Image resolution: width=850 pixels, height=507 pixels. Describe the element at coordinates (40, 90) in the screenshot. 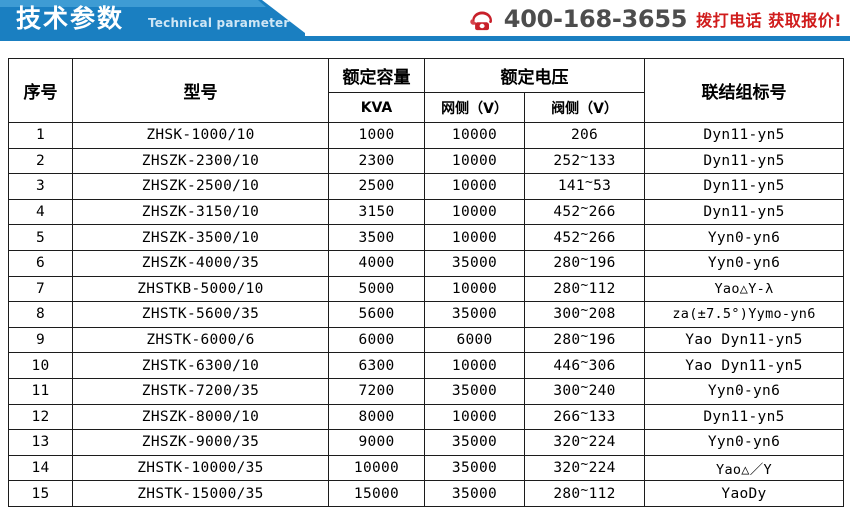

I see `col-header-no: 序号` at that location.